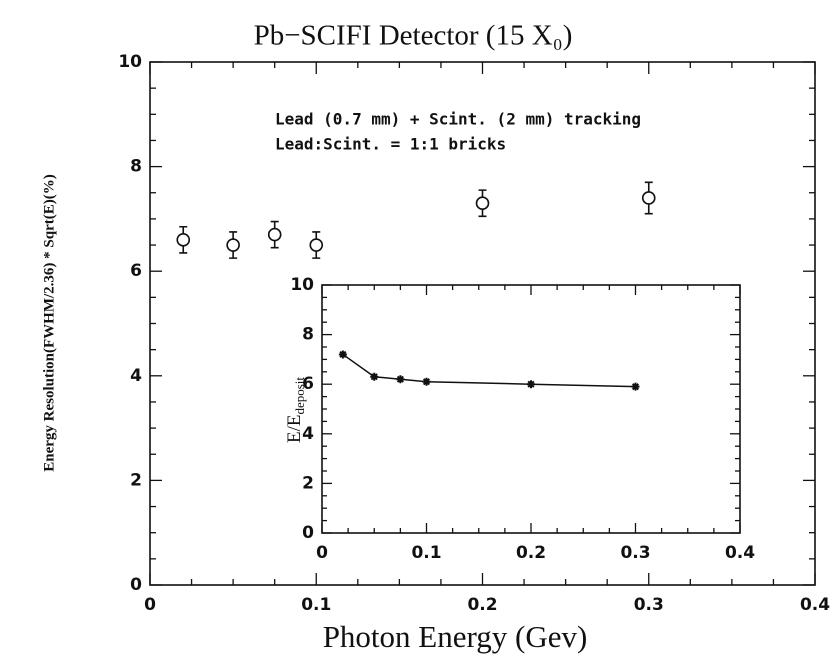  Describe the element at coordinates (390, 144) in the screenshot. I see `annotation: Lead:Scint. = 1:1 bricks` at that location.